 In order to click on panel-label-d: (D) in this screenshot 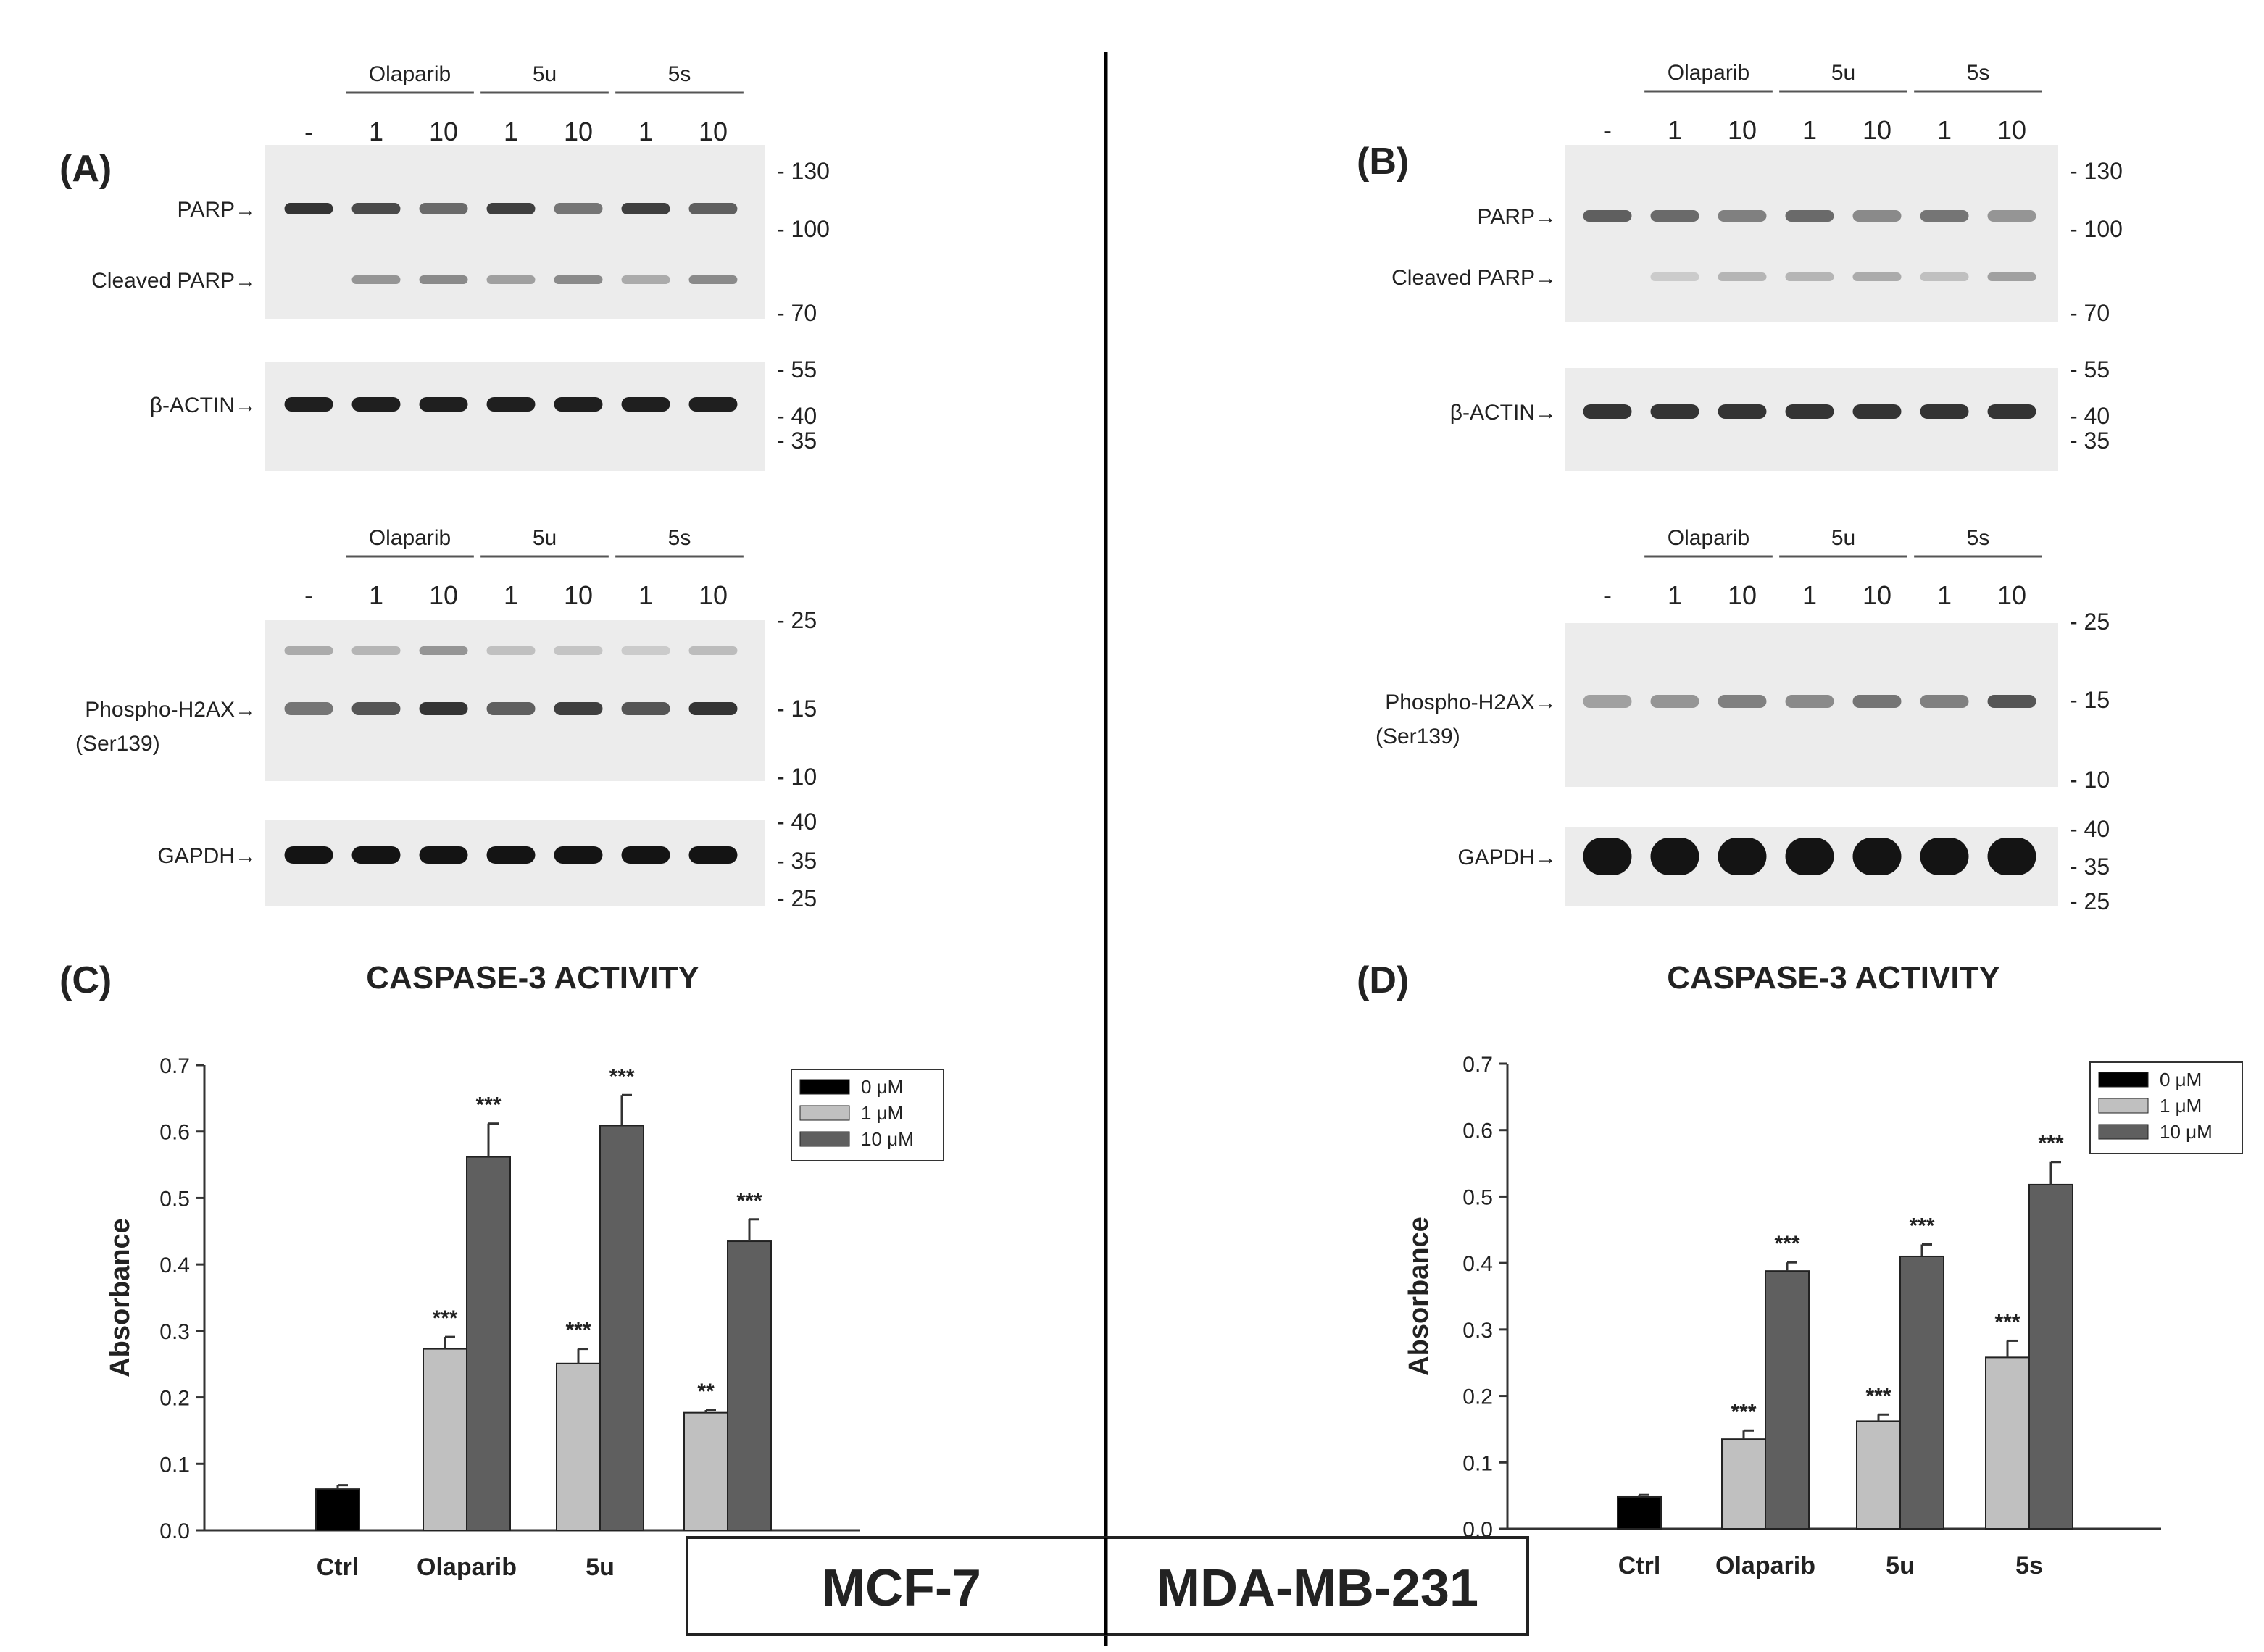, I will do `click(1383, 980)`.